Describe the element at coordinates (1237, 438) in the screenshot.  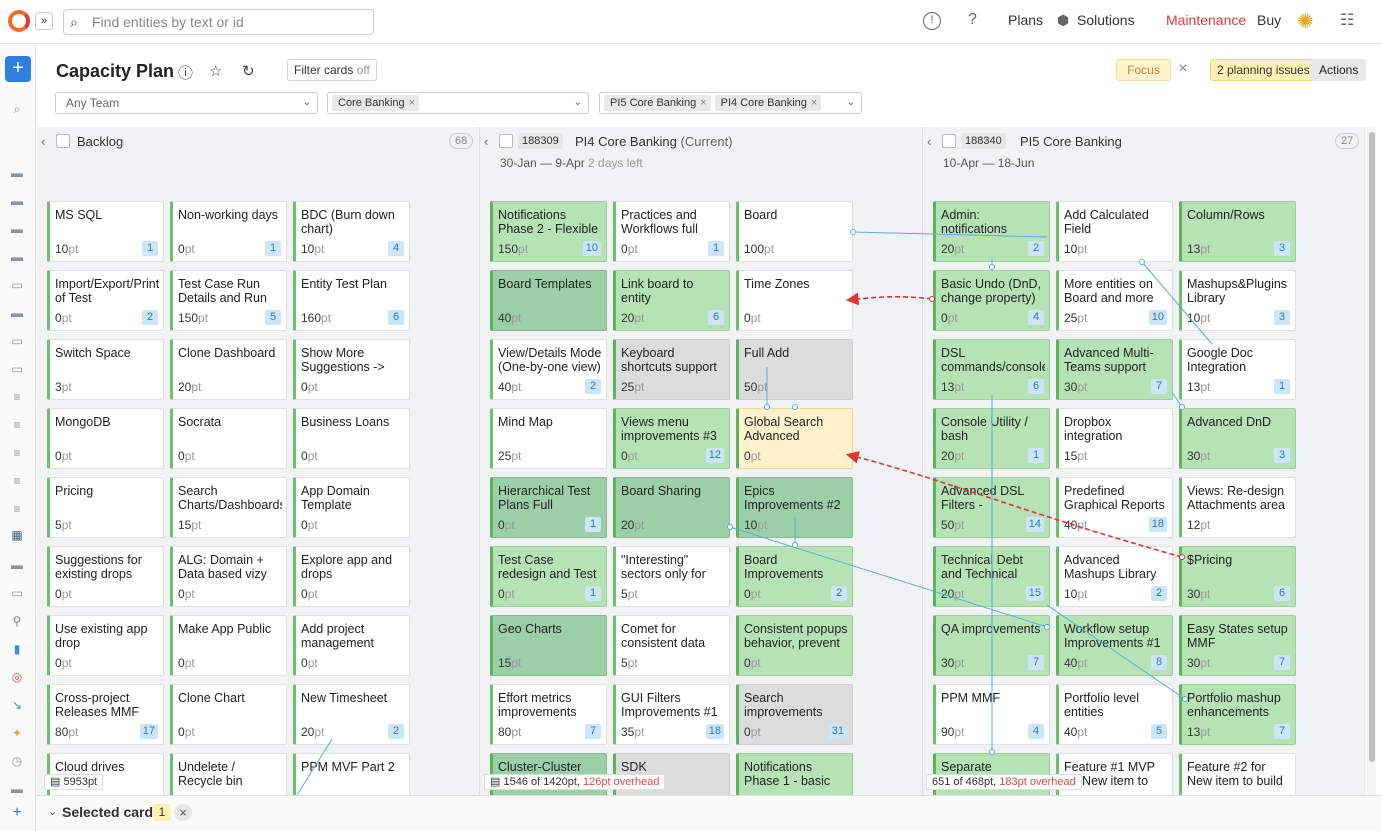
I see `feature-card: Advanced DnD 30pt 3` at that location.